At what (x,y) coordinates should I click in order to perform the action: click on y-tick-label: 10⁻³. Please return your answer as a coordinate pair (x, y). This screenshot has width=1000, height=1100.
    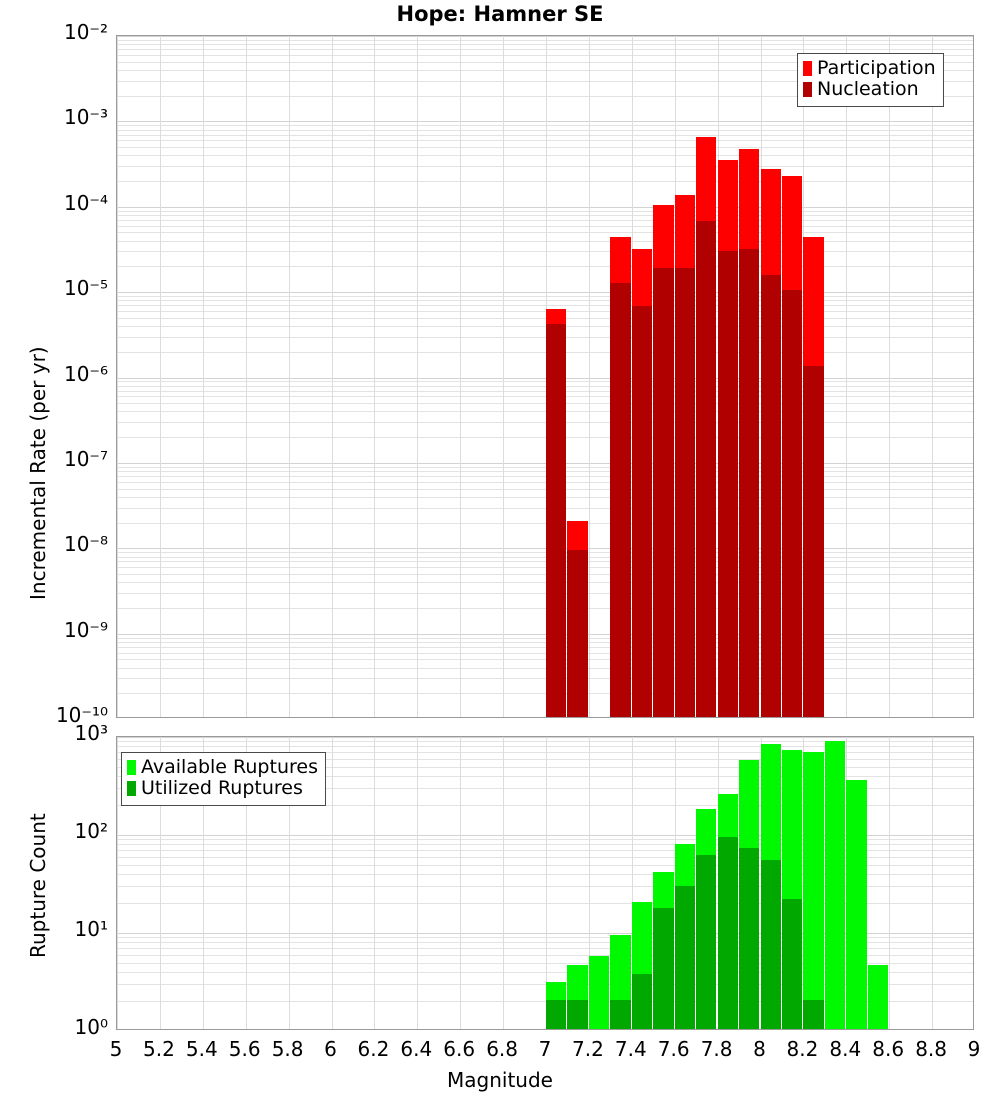
    Looking at the image, I should click on (85, 117).